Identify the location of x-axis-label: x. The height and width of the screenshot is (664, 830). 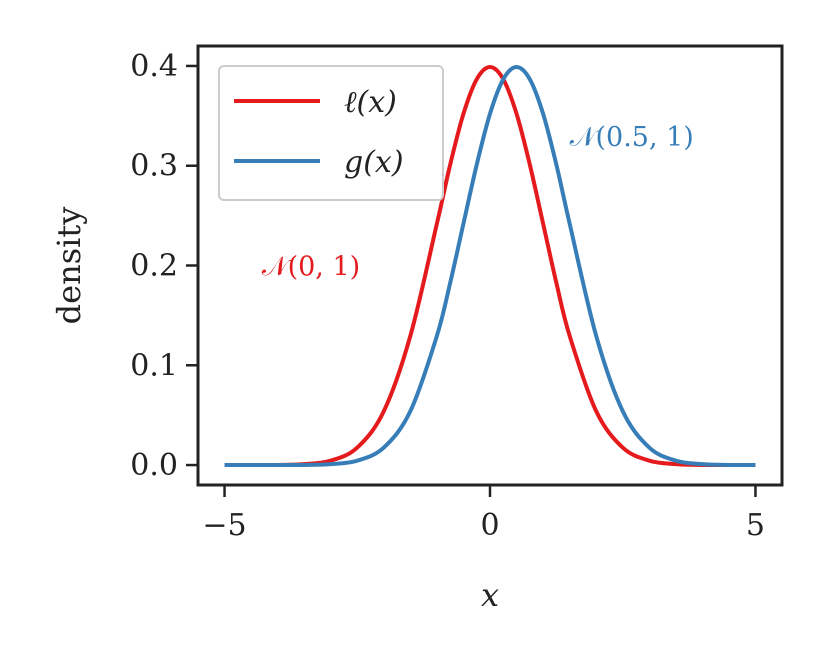
(490, 595).